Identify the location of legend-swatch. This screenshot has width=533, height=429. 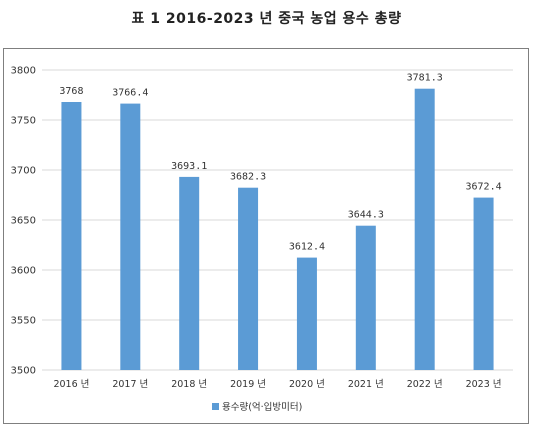
(215, 406).